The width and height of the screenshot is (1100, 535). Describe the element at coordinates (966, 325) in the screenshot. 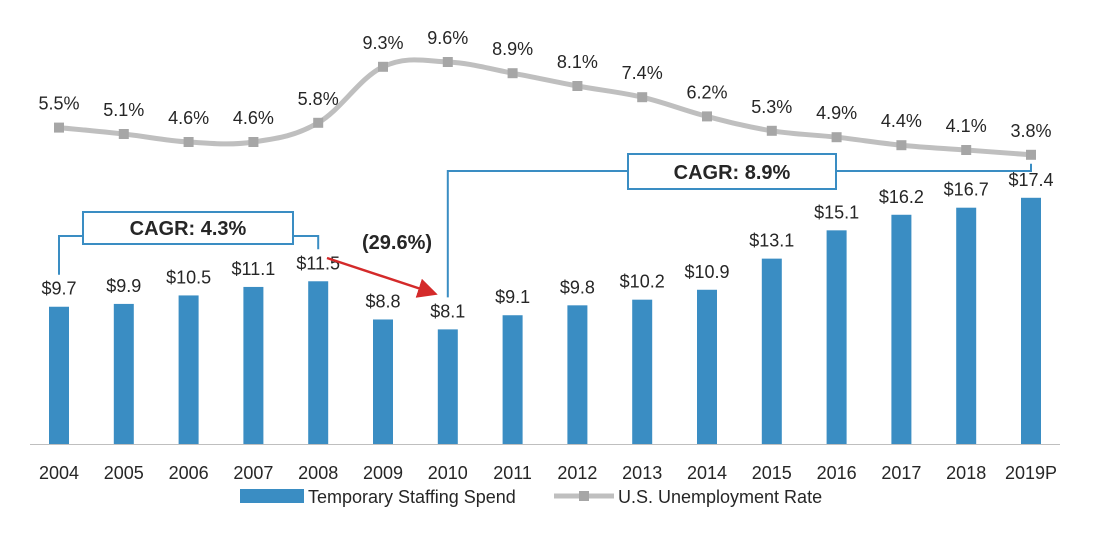

I see `bar-2018` at that location.